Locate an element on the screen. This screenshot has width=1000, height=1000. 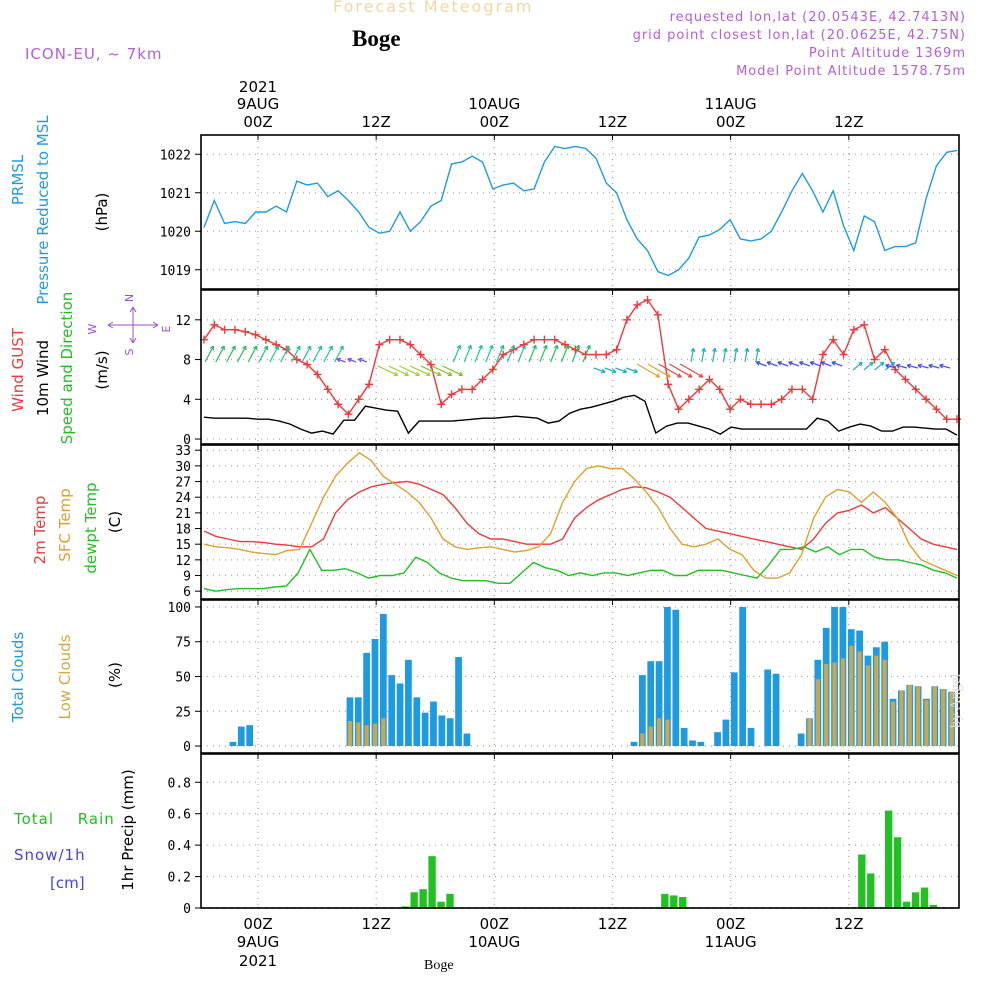
label-low-clouds: Low Clouds is located at coordinates (65, 676).